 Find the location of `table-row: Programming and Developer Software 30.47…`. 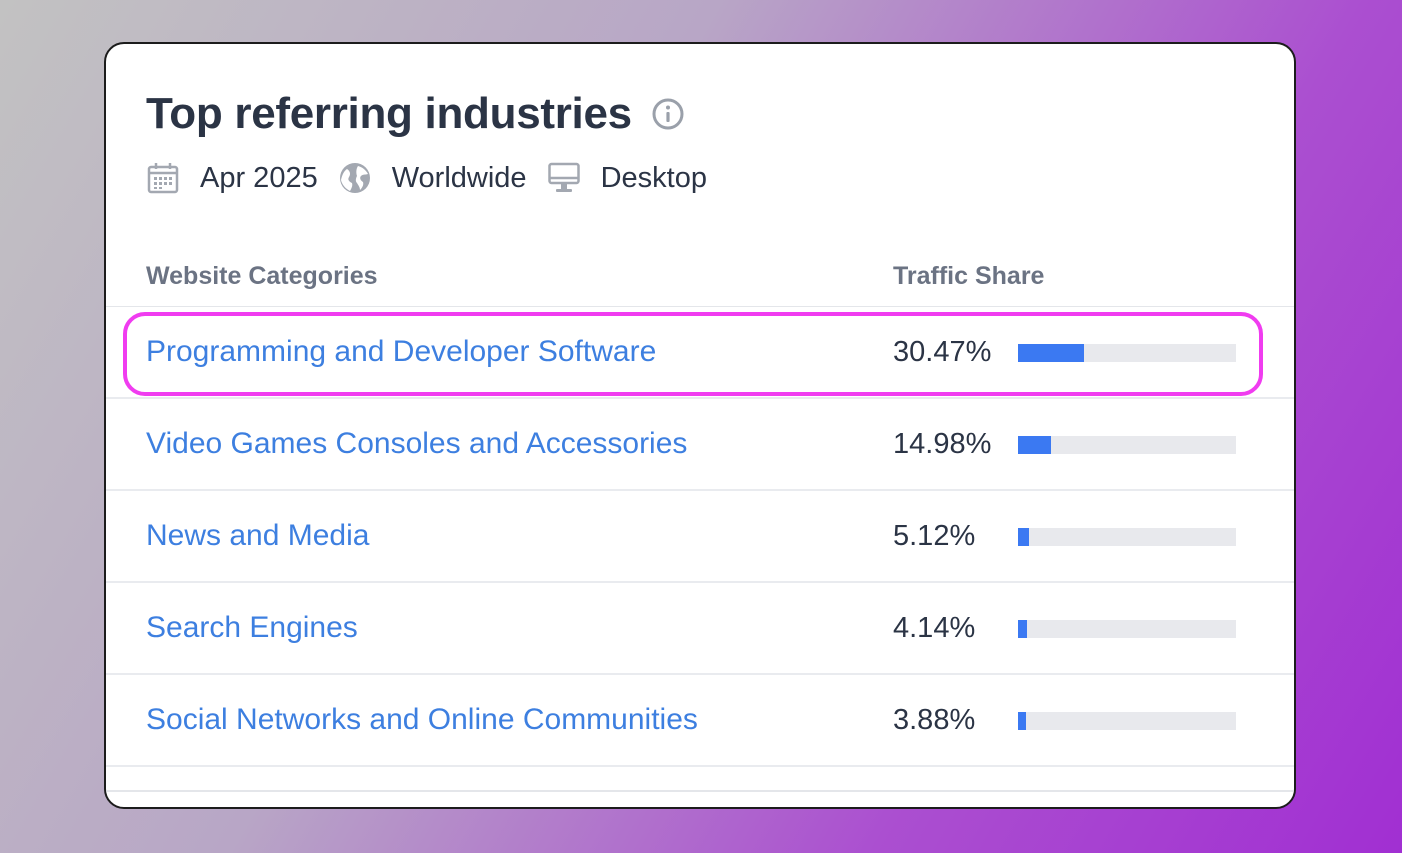

table-row: Programming and Developer Software 30.47… is located at coordinates (700, 353).